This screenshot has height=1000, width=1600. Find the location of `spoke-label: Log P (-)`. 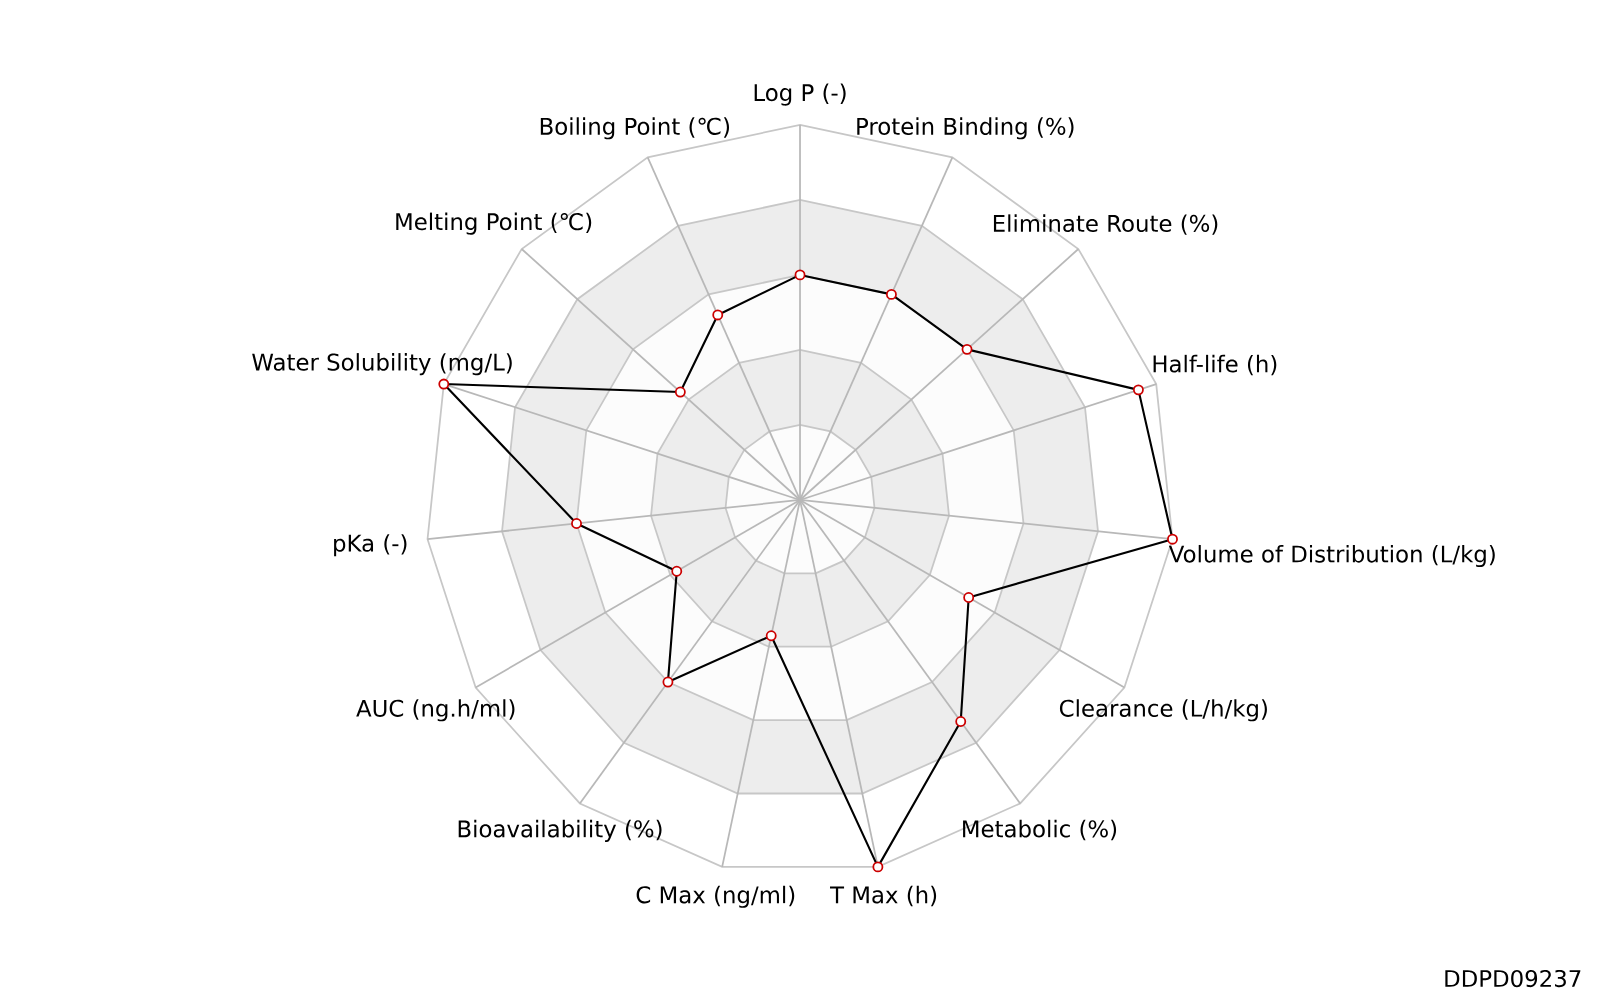

spoke-label: Log P (-) is located at coordinates (800, 94).